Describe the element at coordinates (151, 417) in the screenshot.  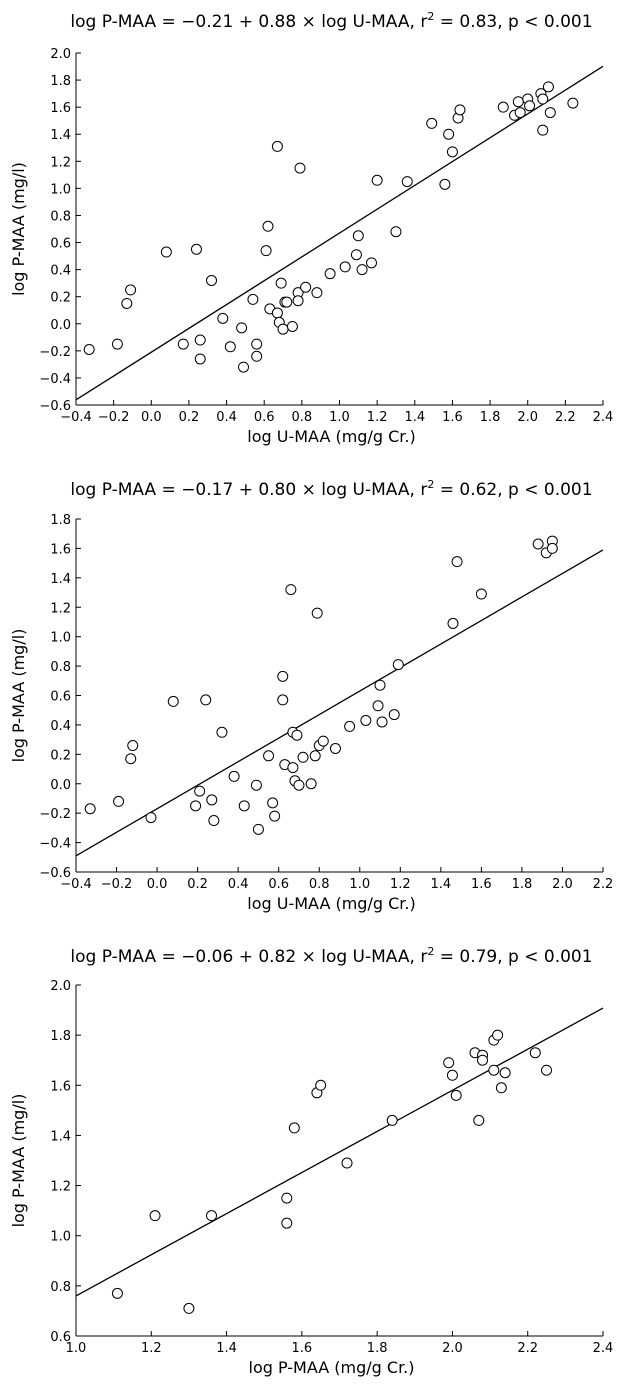
I see `x-tick-label: 0.0` at that location.